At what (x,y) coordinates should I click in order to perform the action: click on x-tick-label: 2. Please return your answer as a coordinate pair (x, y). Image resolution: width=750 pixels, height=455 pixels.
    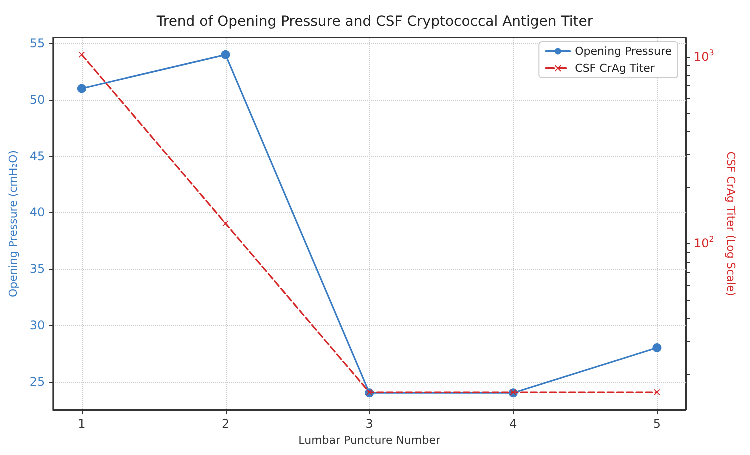
    Looking at the image, I should click on (226, 424).